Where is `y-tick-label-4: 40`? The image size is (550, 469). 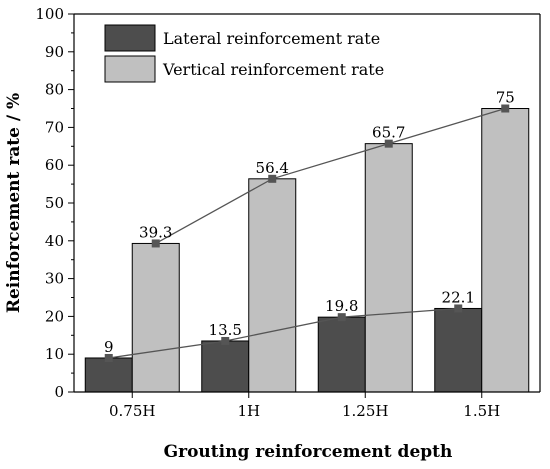
y-tick-label-4: 40 is located at coordinates (54, 241).